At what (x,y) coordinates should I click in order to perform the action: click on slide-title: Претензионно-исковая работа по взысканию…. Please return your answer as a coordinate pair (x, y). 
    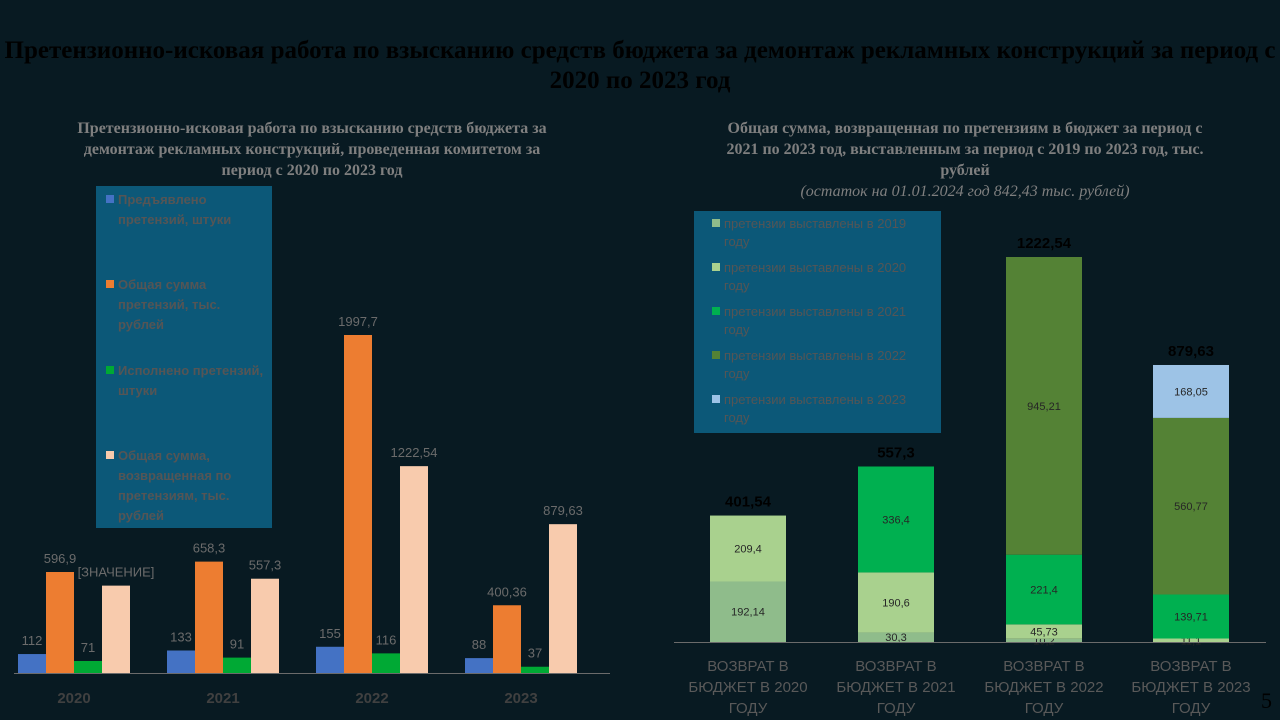
    Looking at the image, I should click on (640, 65).